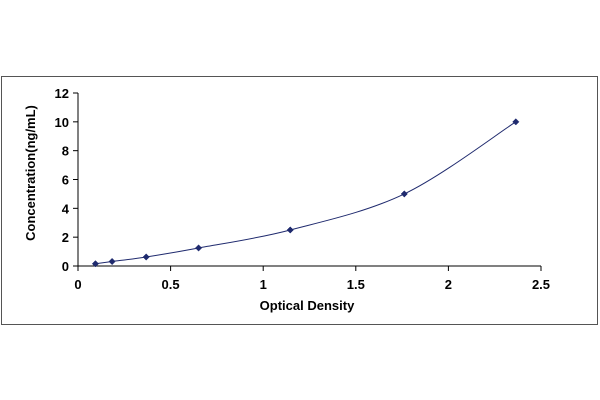  Describe the element at coordinates (65, 237) in the screenshot. I see `y-tick-label: 2` at that location.